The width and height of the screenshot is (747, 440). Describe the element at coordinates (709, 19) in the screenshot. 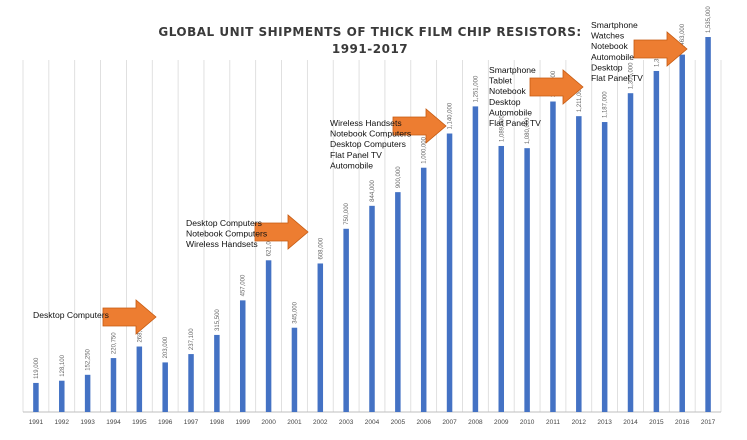

I see `data-label-2017: 1,535,000` at that location.